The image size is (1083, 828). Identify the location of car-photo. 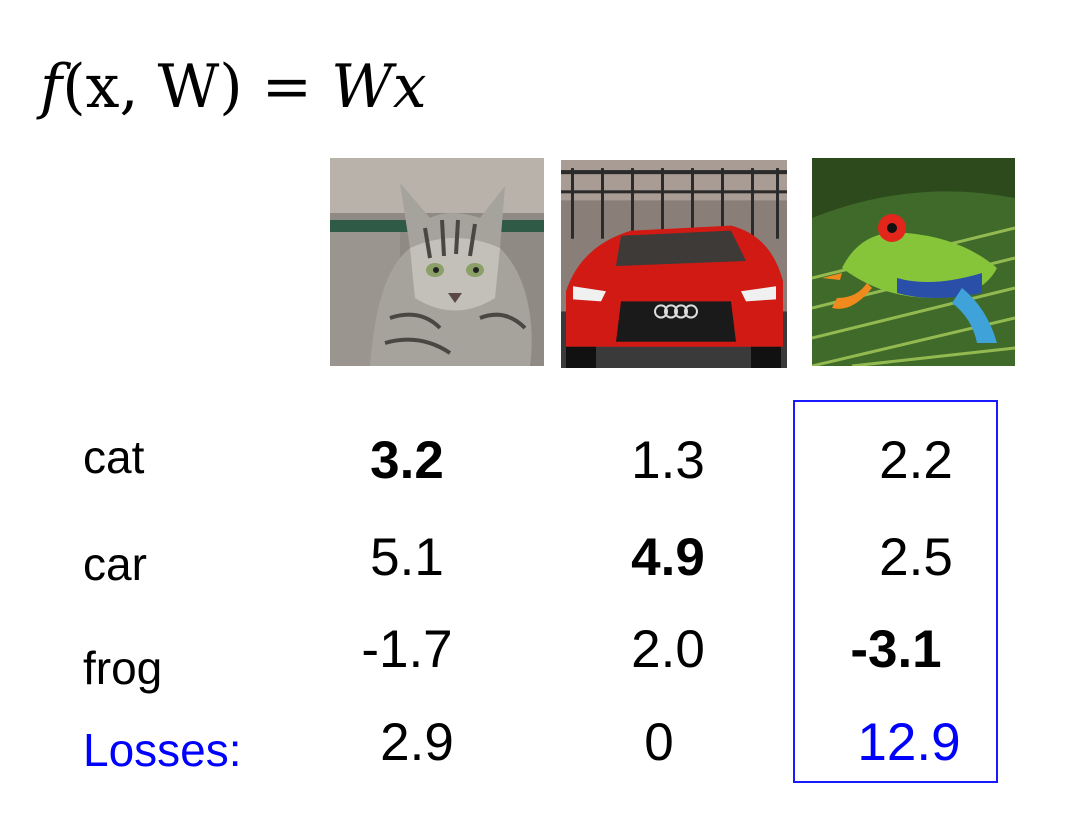
(674, 264).